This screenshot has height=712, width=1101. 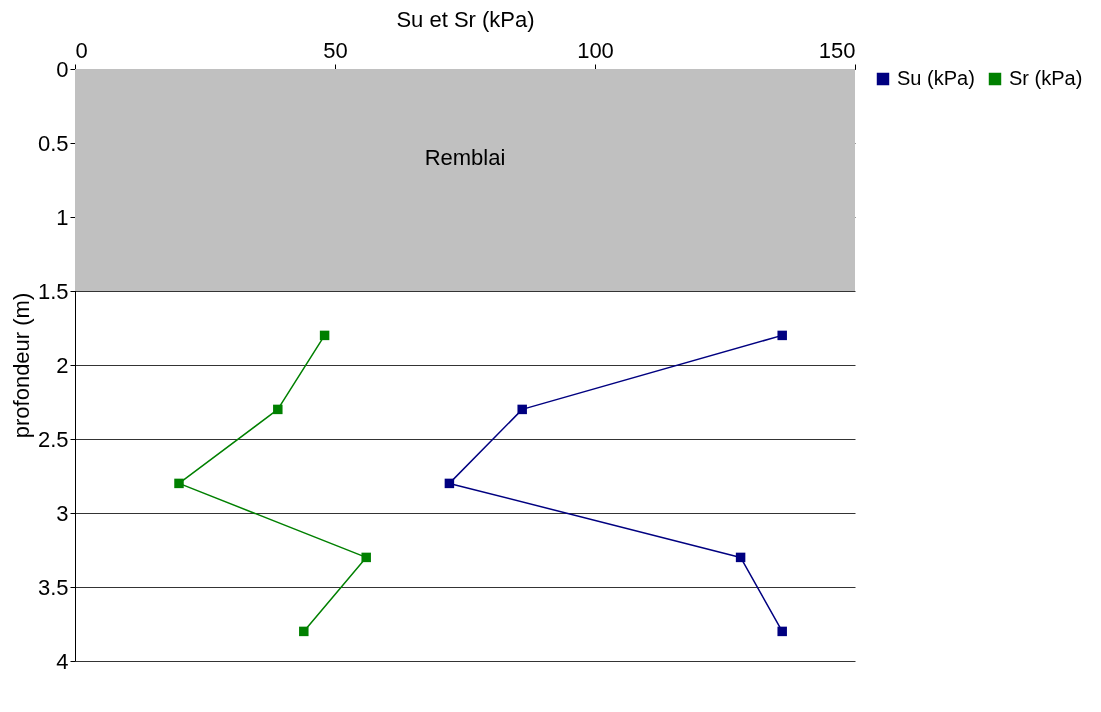 I want to click on y-tick-label: 0, so click(x=62, y=69).